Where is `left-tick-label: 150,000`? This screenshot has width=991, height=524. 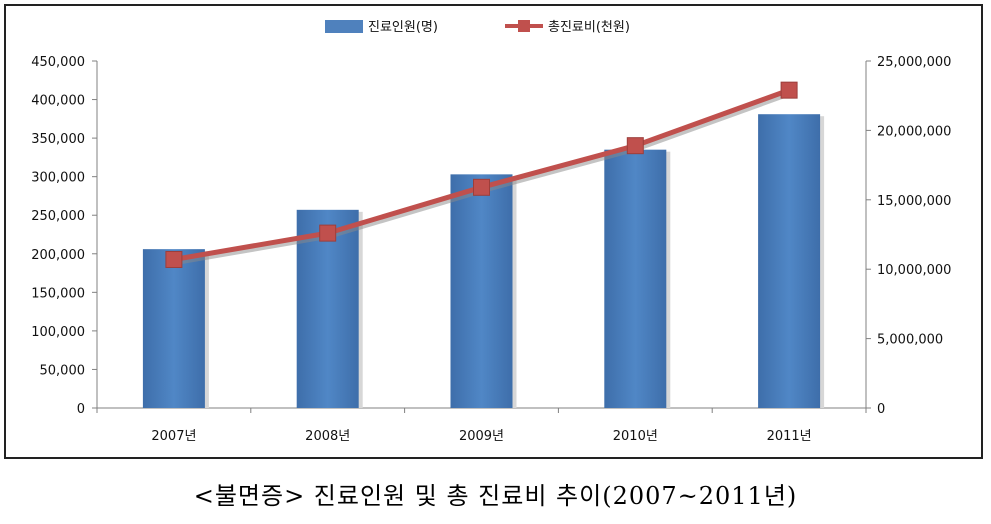
left-tick-label: 150,000 is located at coordinates (58, 293).